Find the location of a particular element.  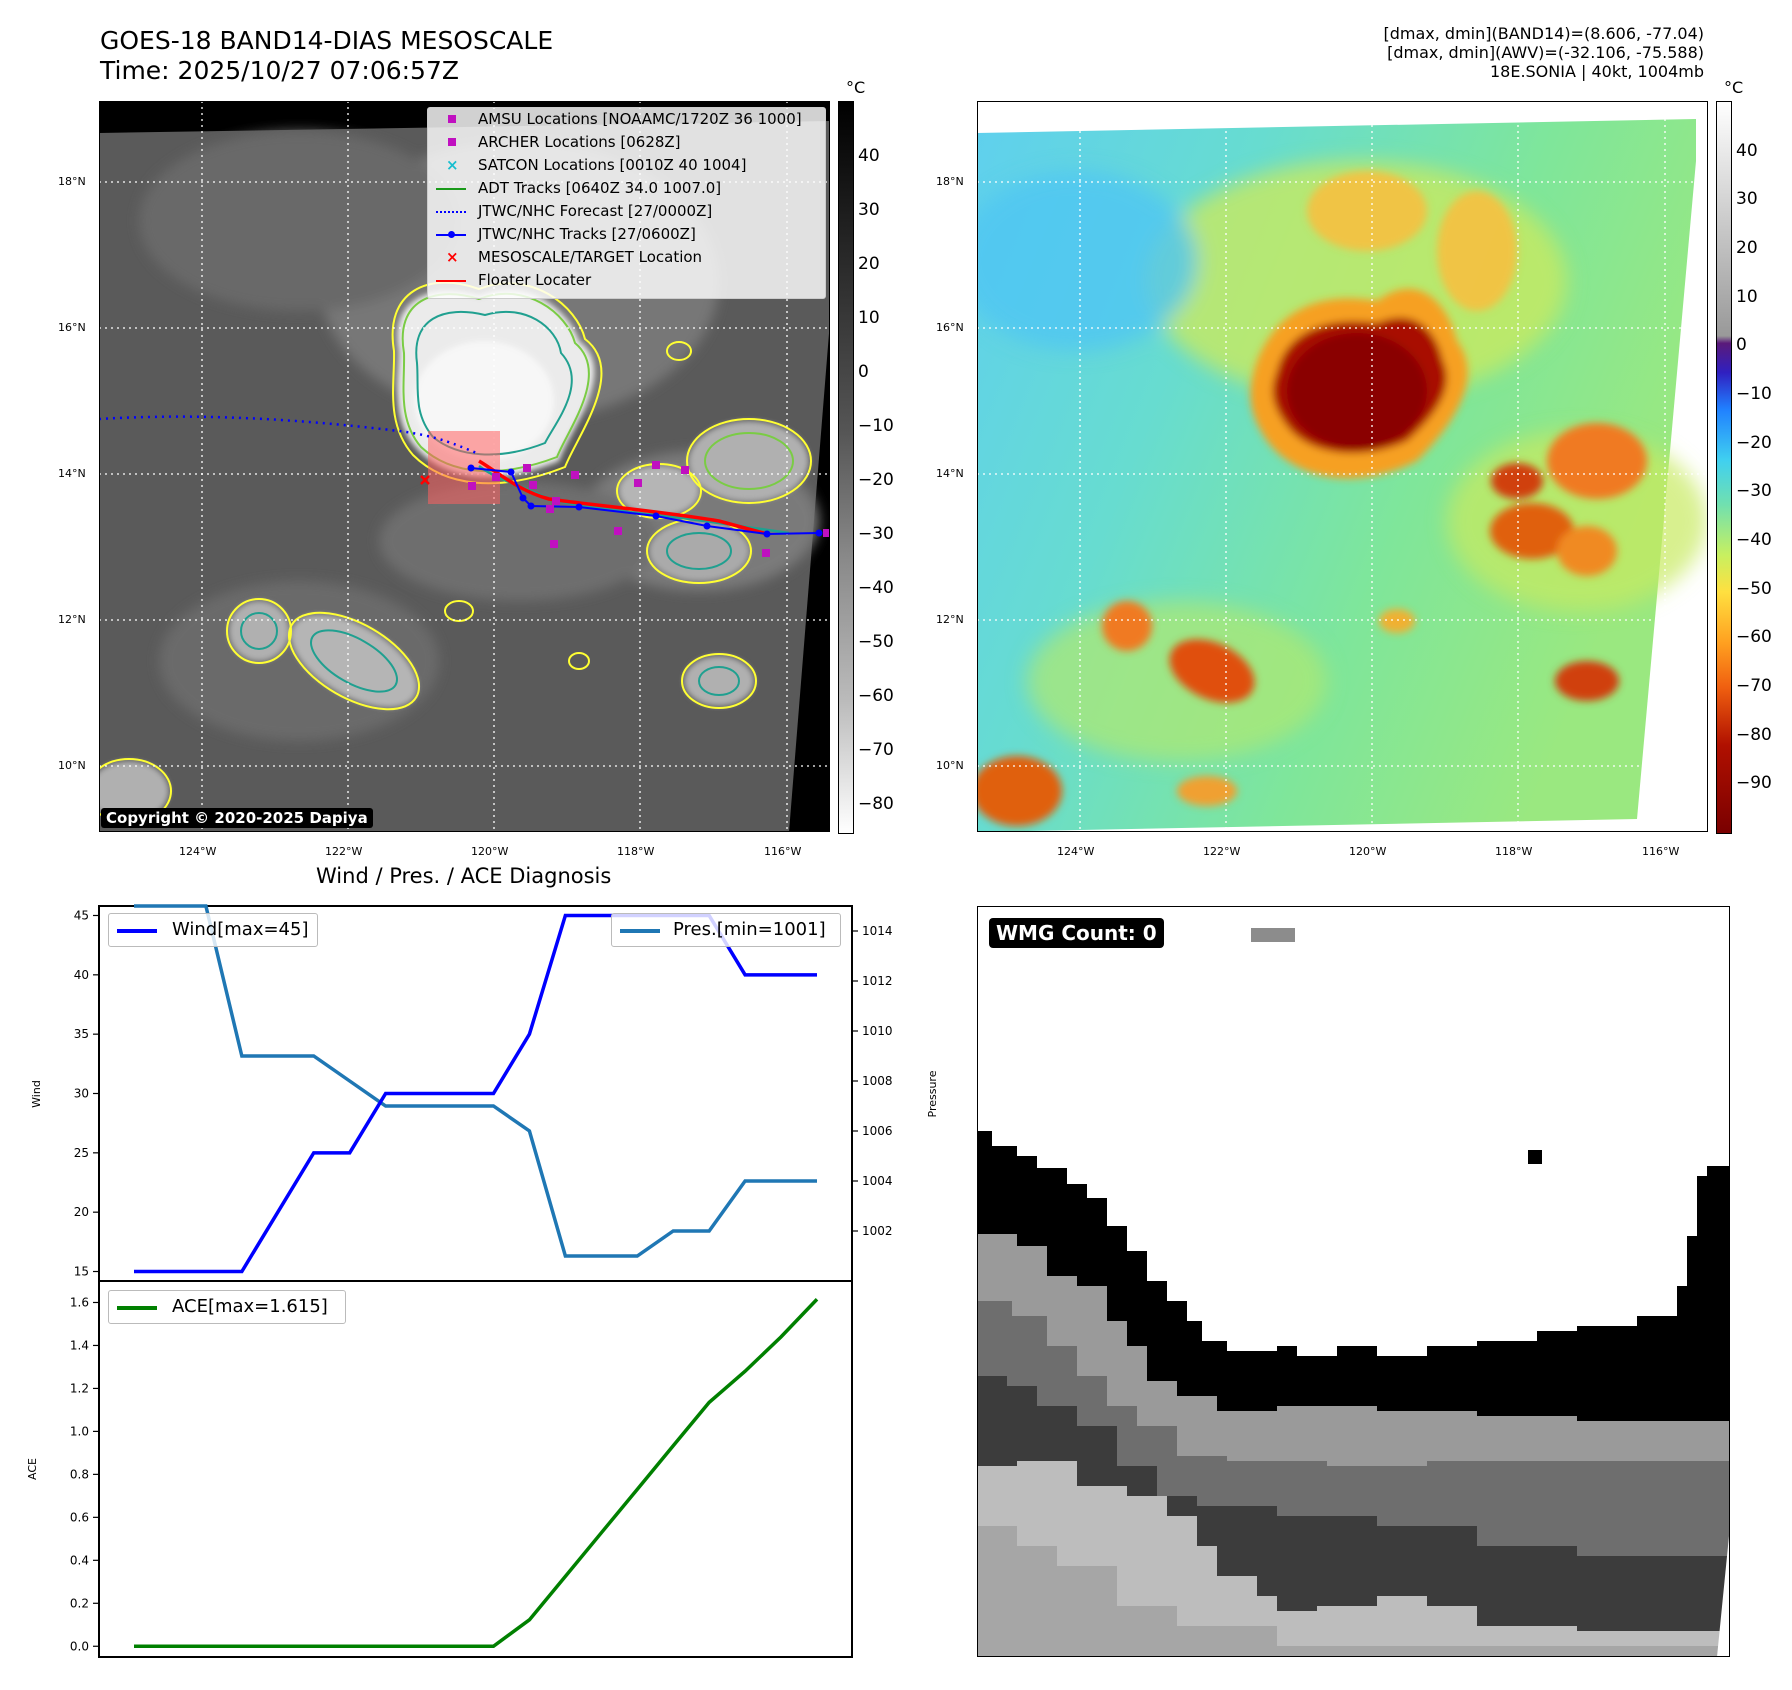

wmg-pixel is located at coordinates (1535, 1157).